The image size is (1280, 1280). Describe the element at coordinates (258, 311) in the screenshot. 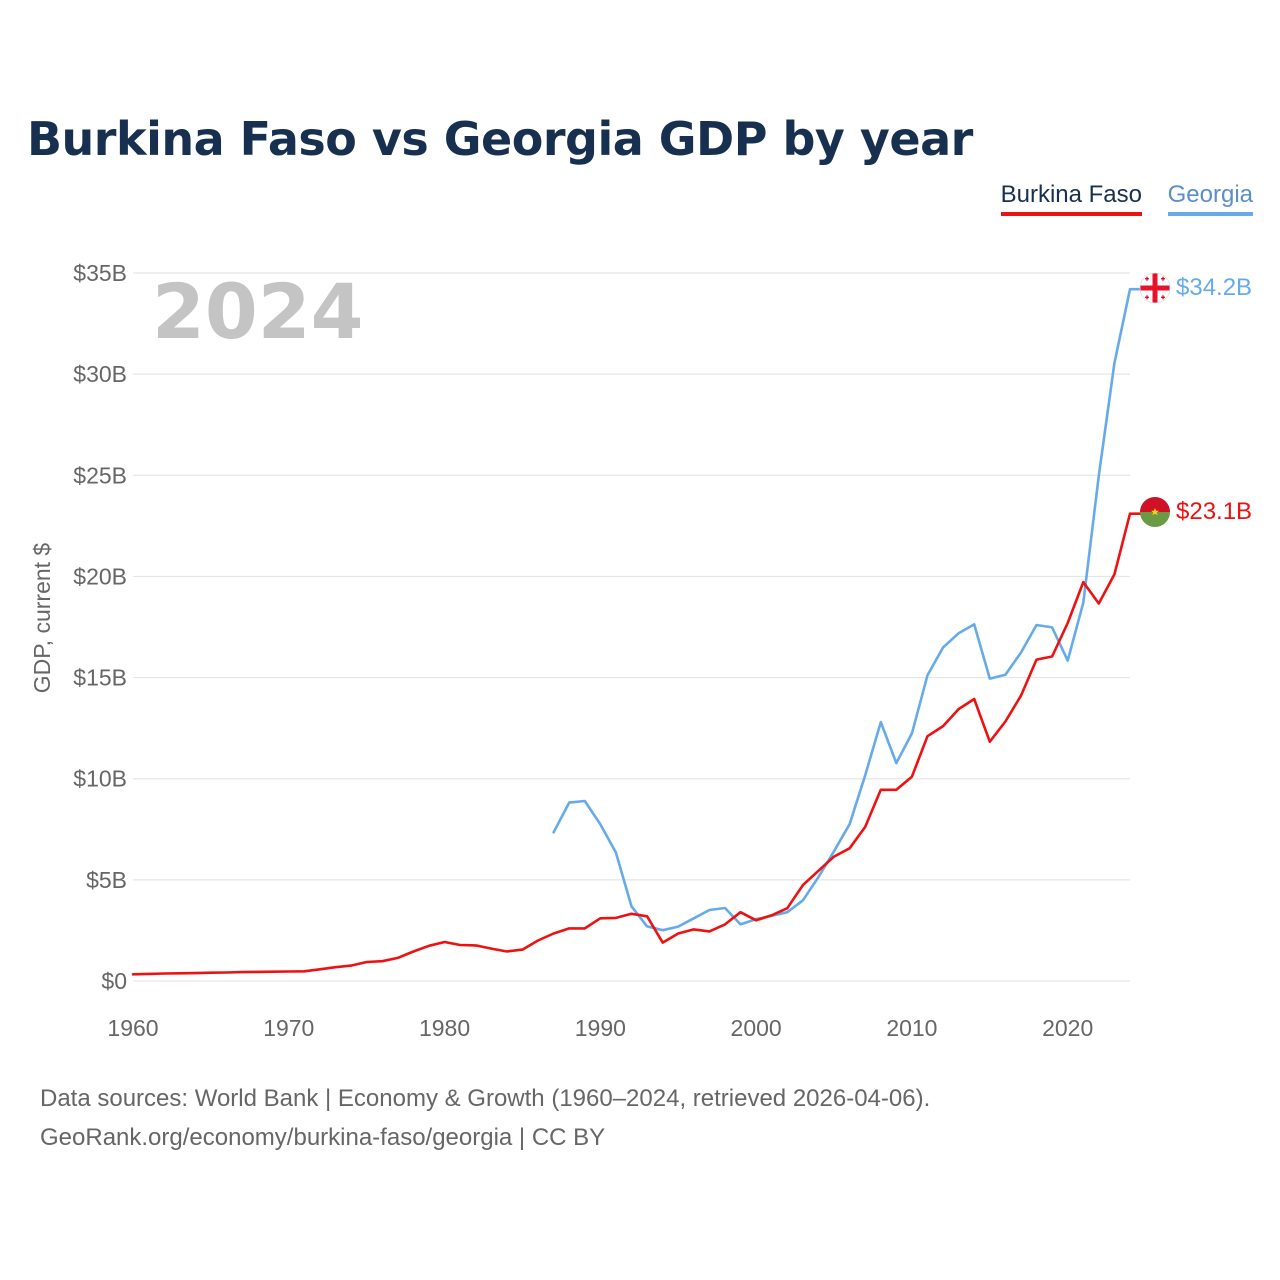

I see `year-overlay: 2024` at that location.